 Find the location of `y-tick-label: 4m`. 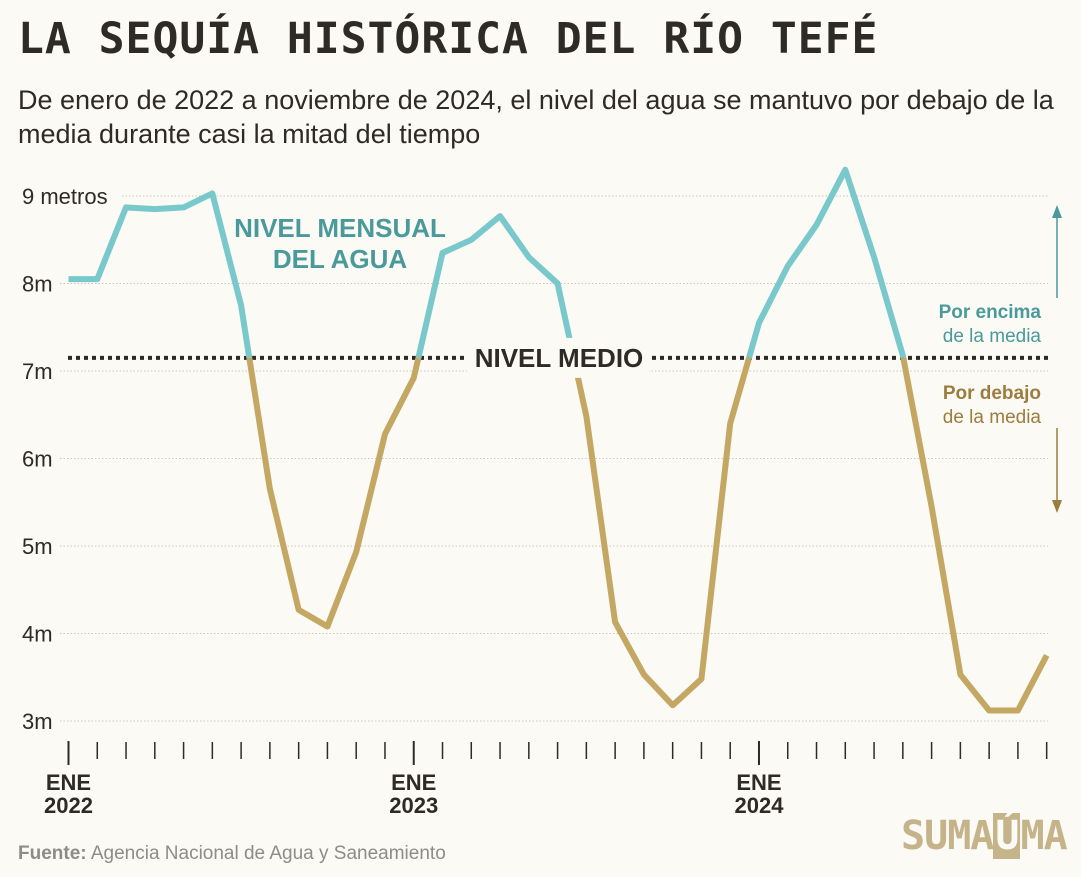

y-tick-label: 4m is located at coordinates (37, 634).